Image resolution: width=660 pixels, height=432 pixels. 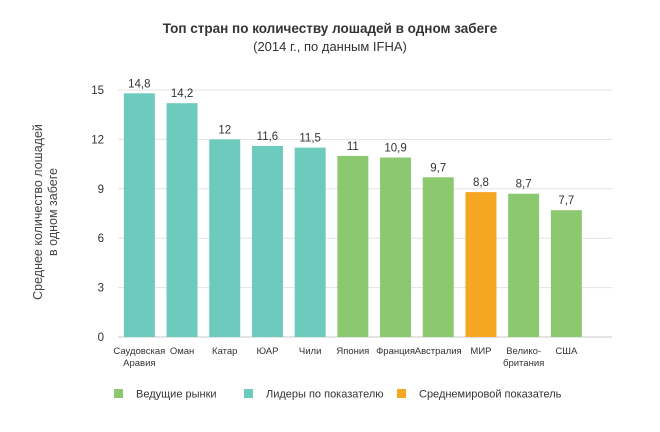 I want to click on x-tick-label: МИР, so click(x=480, y=351).